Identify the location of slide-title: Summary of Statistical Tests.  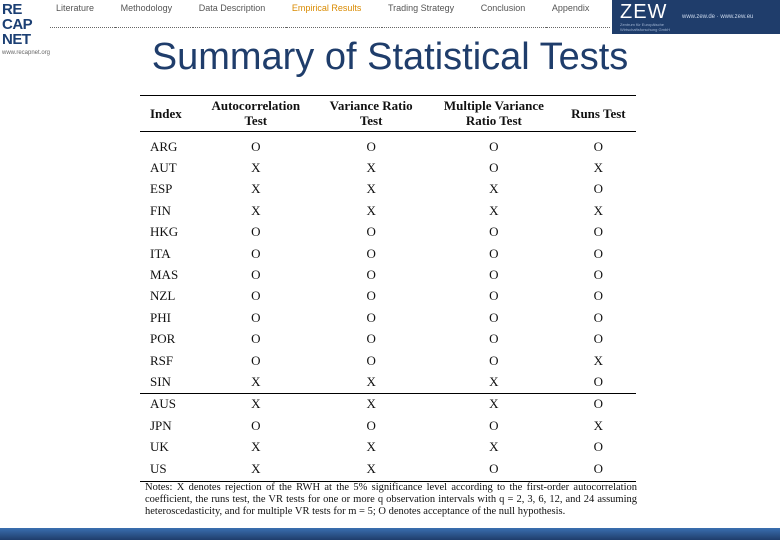
(390, 57).